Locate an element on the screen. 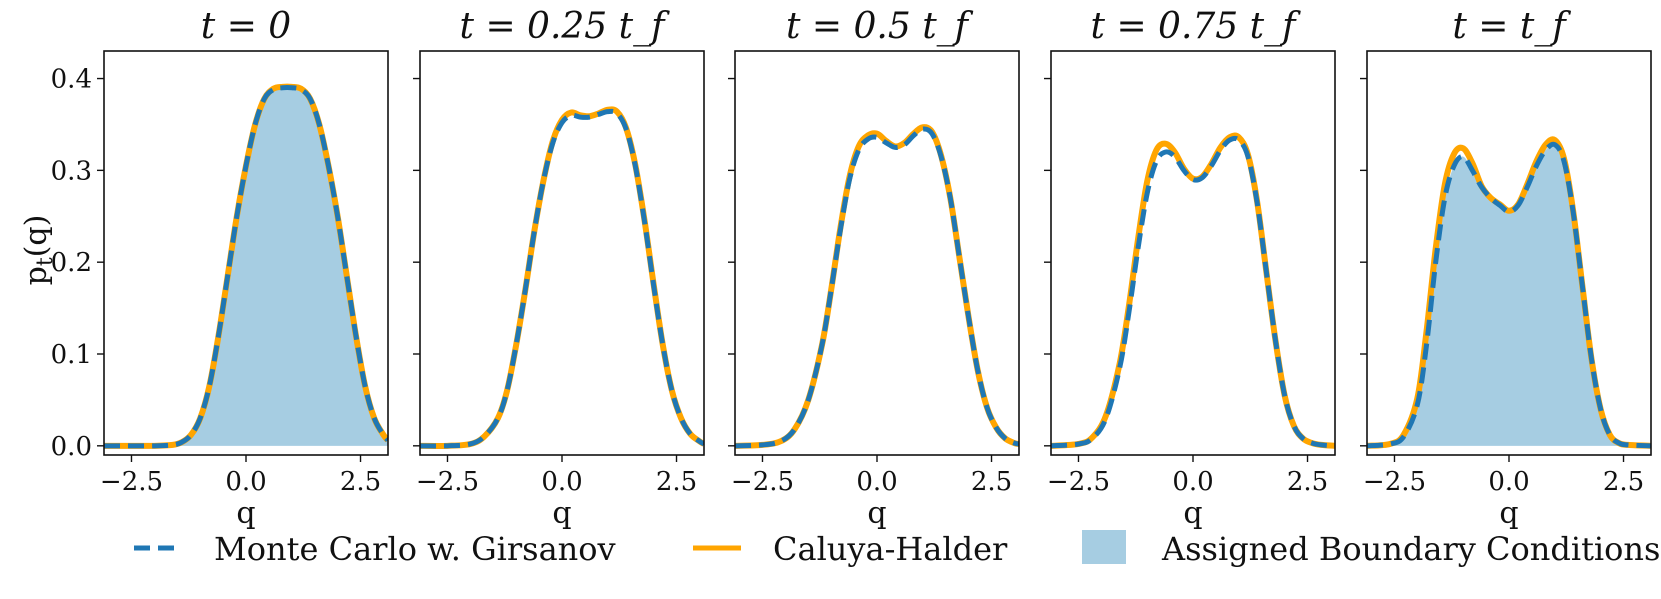 Image resolution: width=1661 pixels, height=599 pixels. legend-swatch-fill is located at coordinates (1104, 547).